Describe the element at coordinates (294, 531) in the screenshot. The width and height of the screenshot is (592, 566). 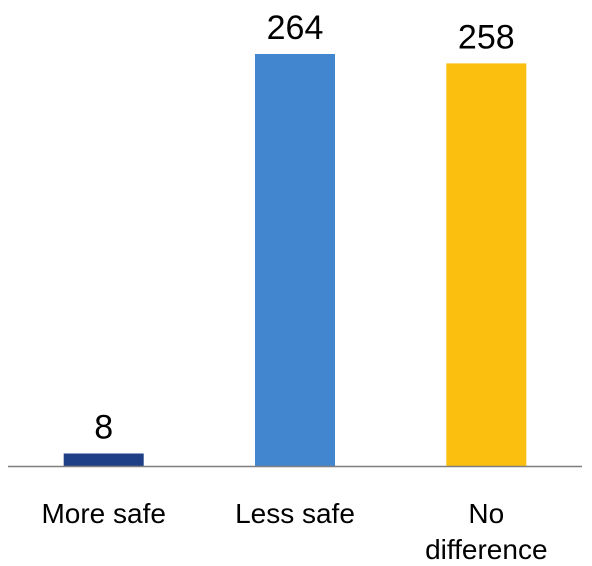
I see `category-labels-group: More safe Less safe No difference` at that location.